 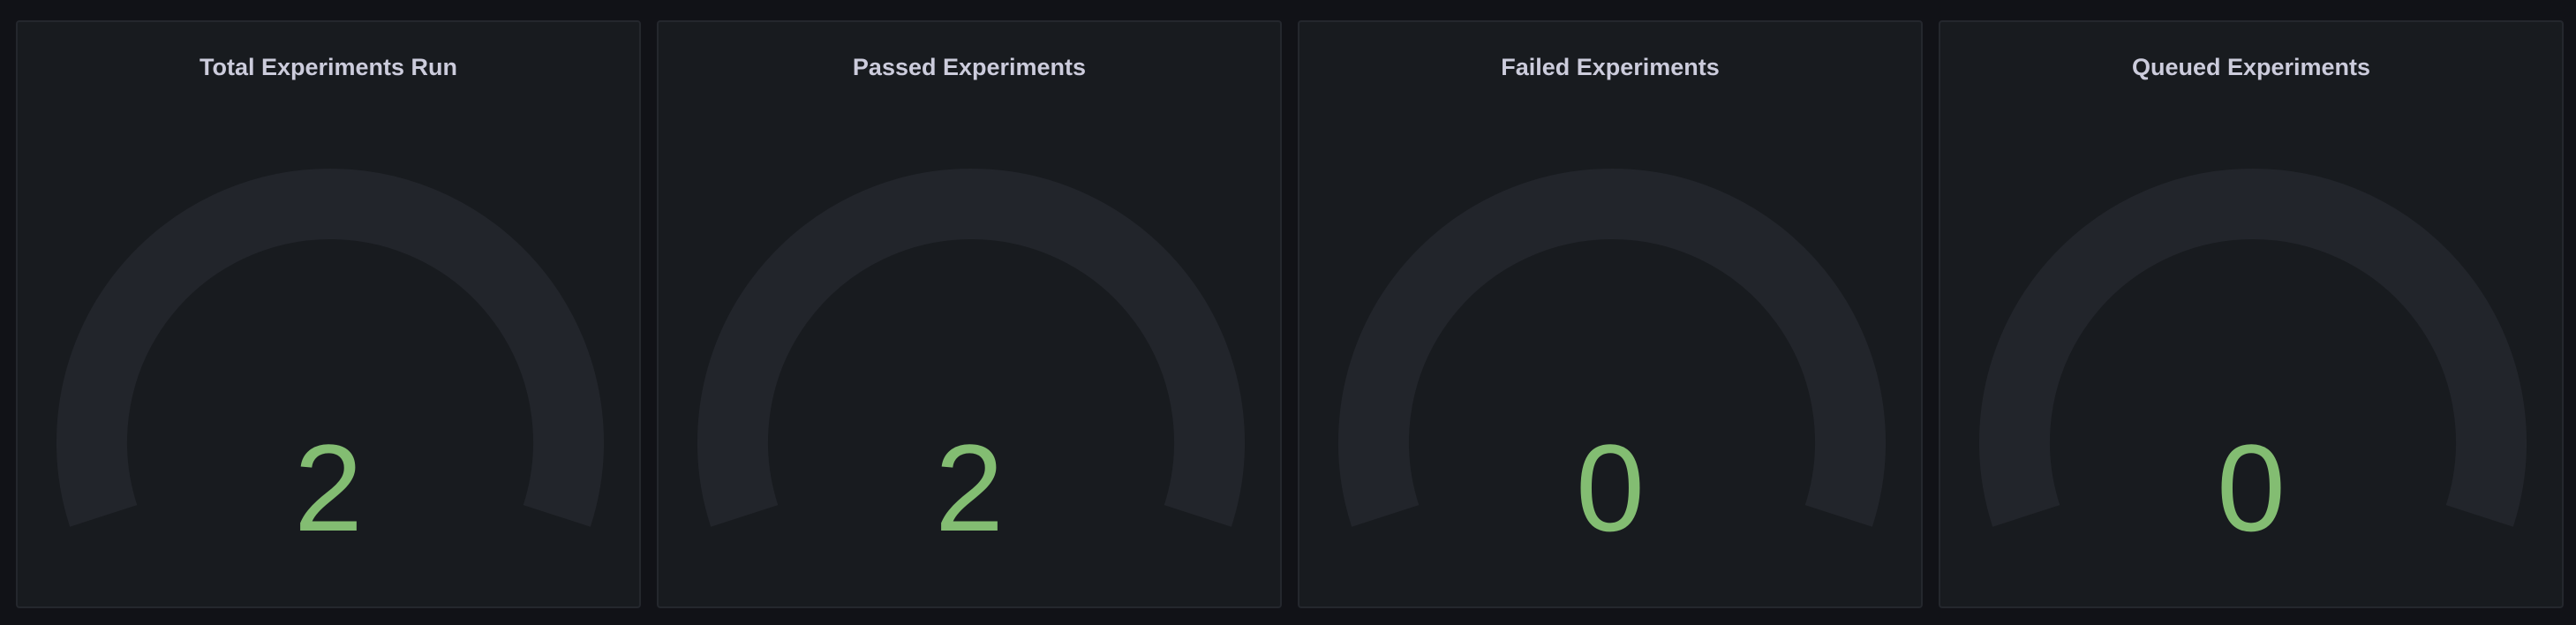 I want to click on panel-title: Failed Experiments, so click(x=1611, y=67).